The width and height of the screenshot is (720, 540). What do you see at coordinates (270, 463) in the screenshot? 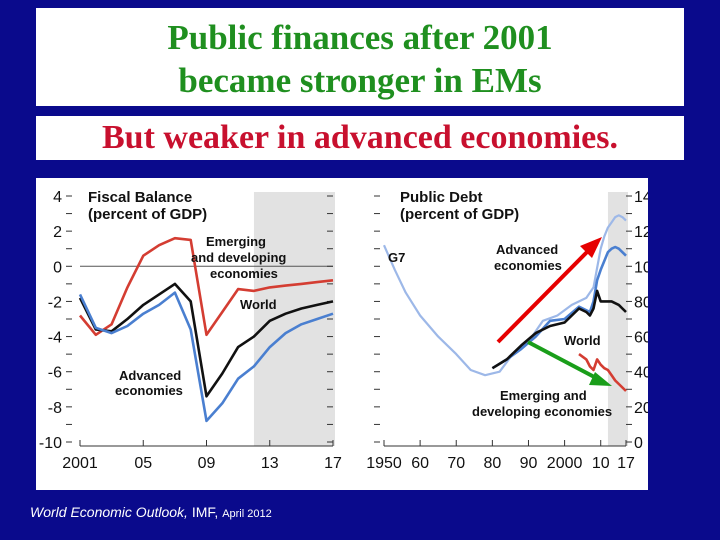
I see `x-tick-label: 13` at bounding box center [270, 463].